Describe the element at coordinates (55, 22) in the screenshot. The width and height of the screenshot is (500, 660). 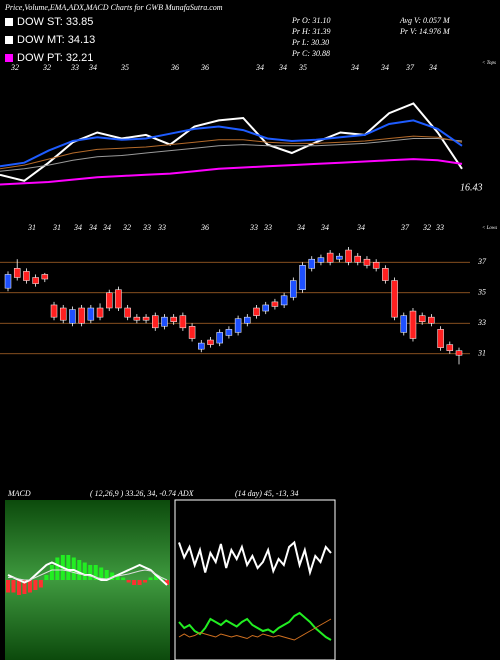
I see `legend-label: DOW ST: 33.85` at that location.